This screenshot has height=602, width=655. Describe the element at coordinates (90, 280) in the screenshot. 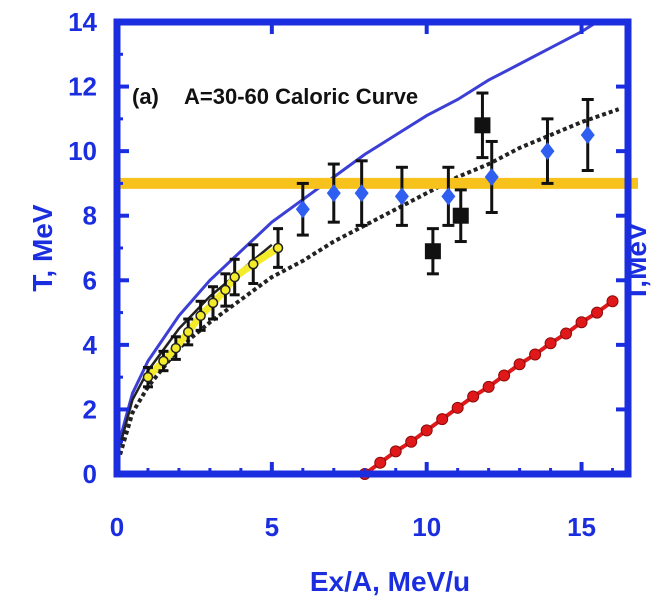

I see `y-tick-label: 6` at that location.